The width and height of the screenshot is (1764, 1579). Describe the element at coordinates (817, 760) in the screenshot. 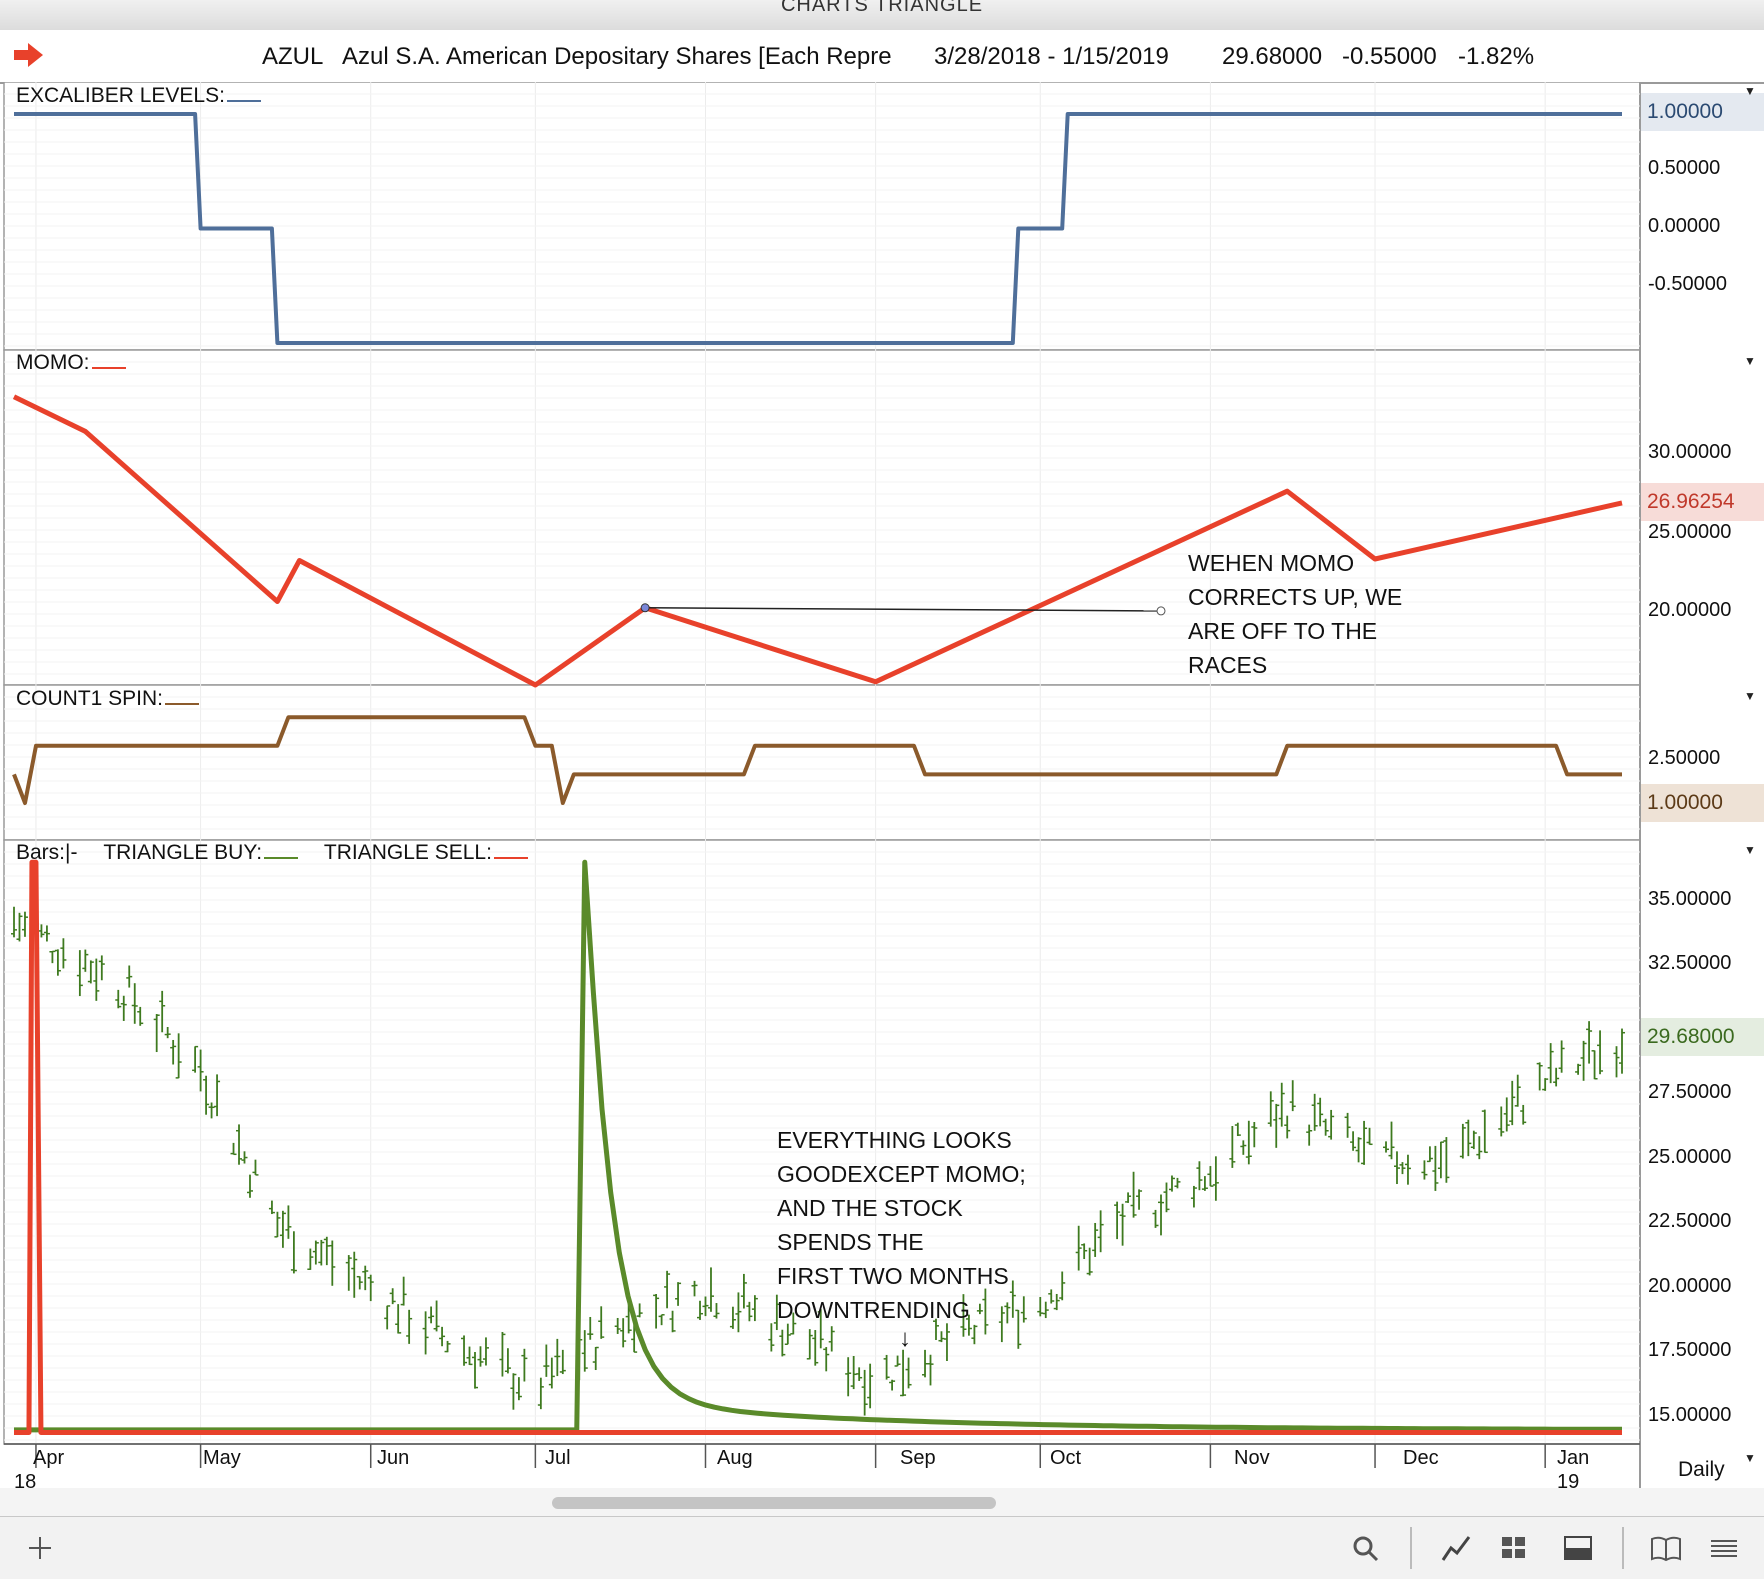

I see `count1-line` at that location.